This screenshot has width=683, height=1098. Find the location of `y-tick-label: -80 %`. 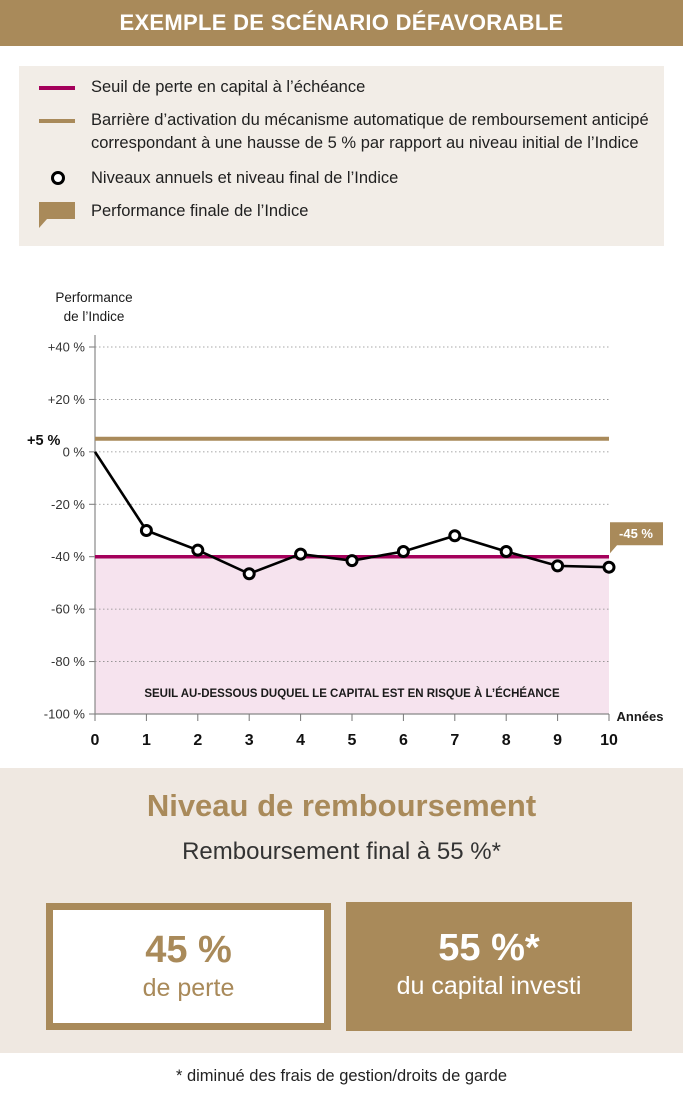

y-tick-label: -80 % is located at coordinates (68, 661).